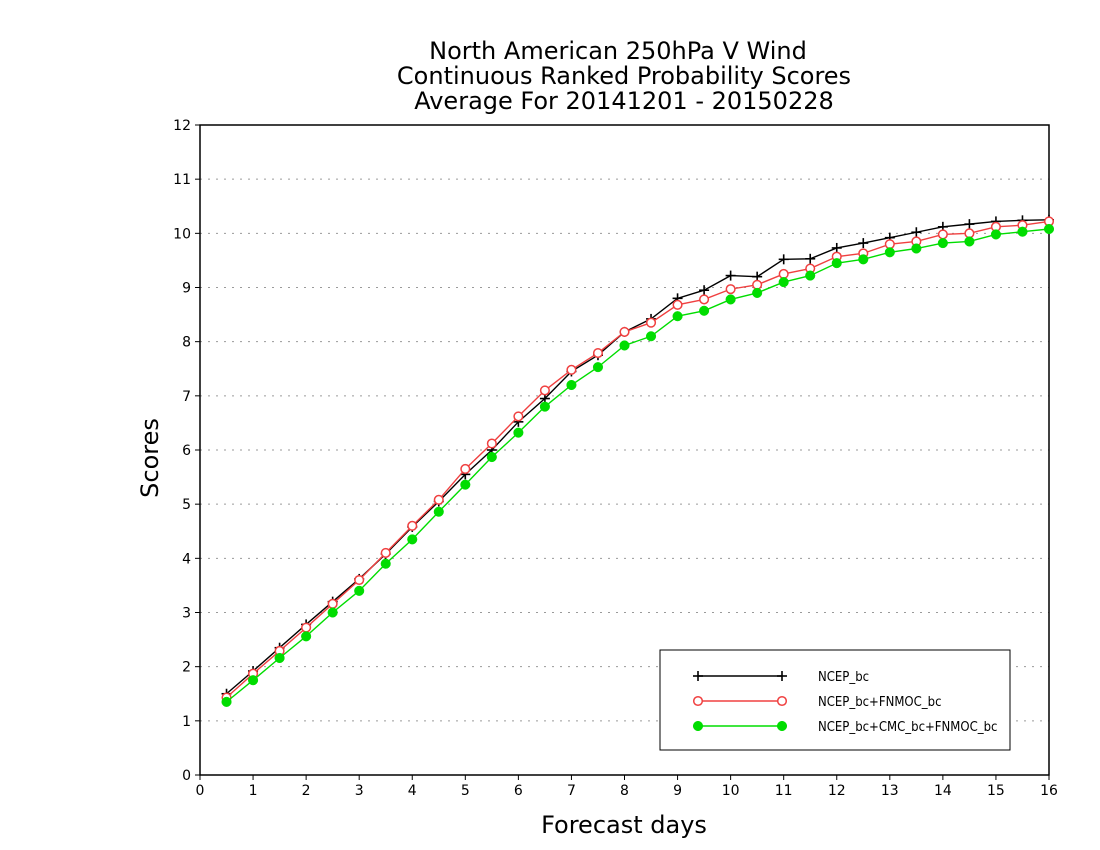  Describe the element at coordinates (359, 791) in the screenshot. I see `x-tick-label: 3` at that location.